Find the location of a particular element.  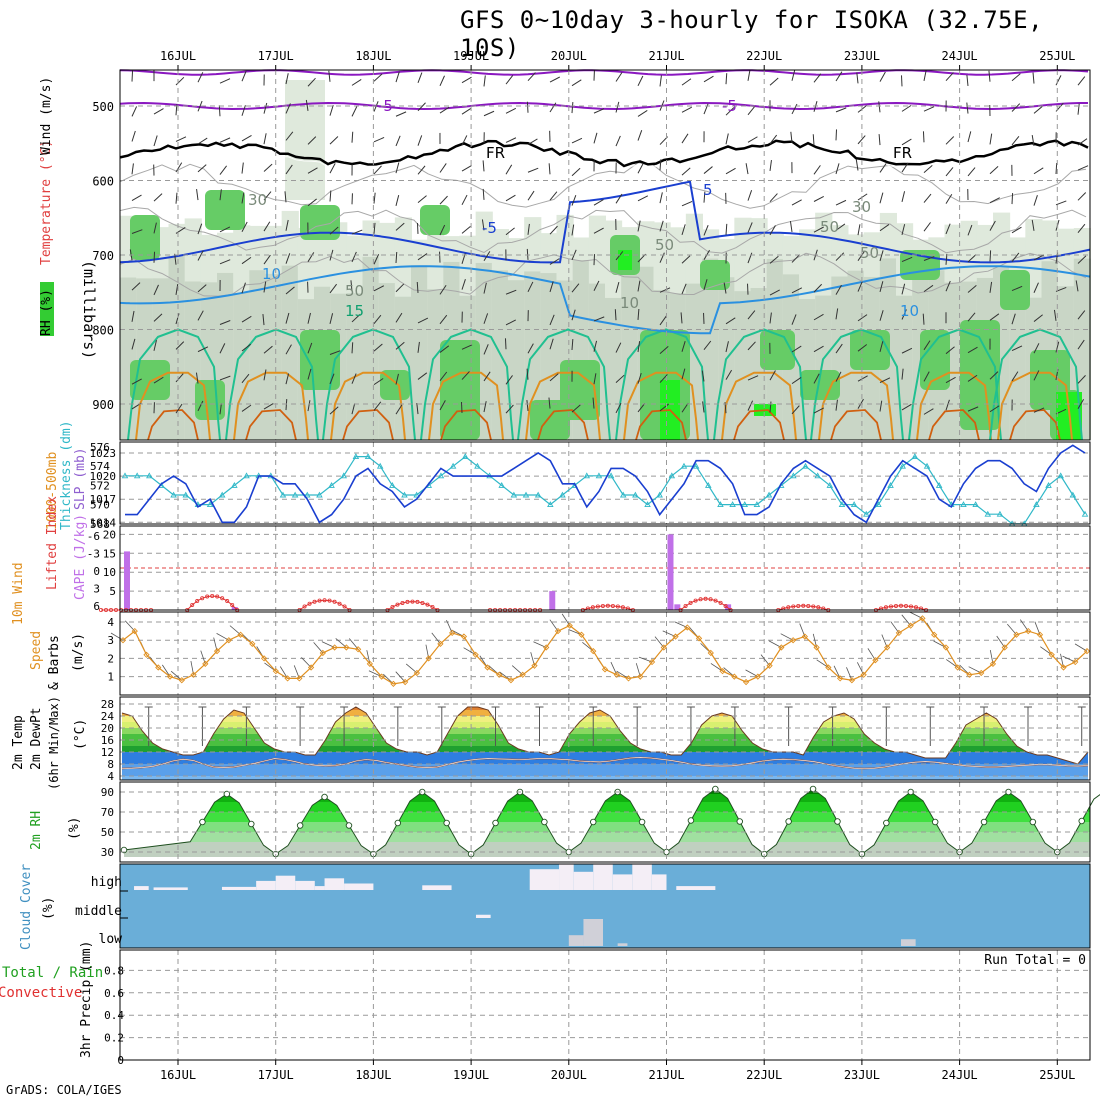

temp-tick: 20 is located at coordinates (107, 728).